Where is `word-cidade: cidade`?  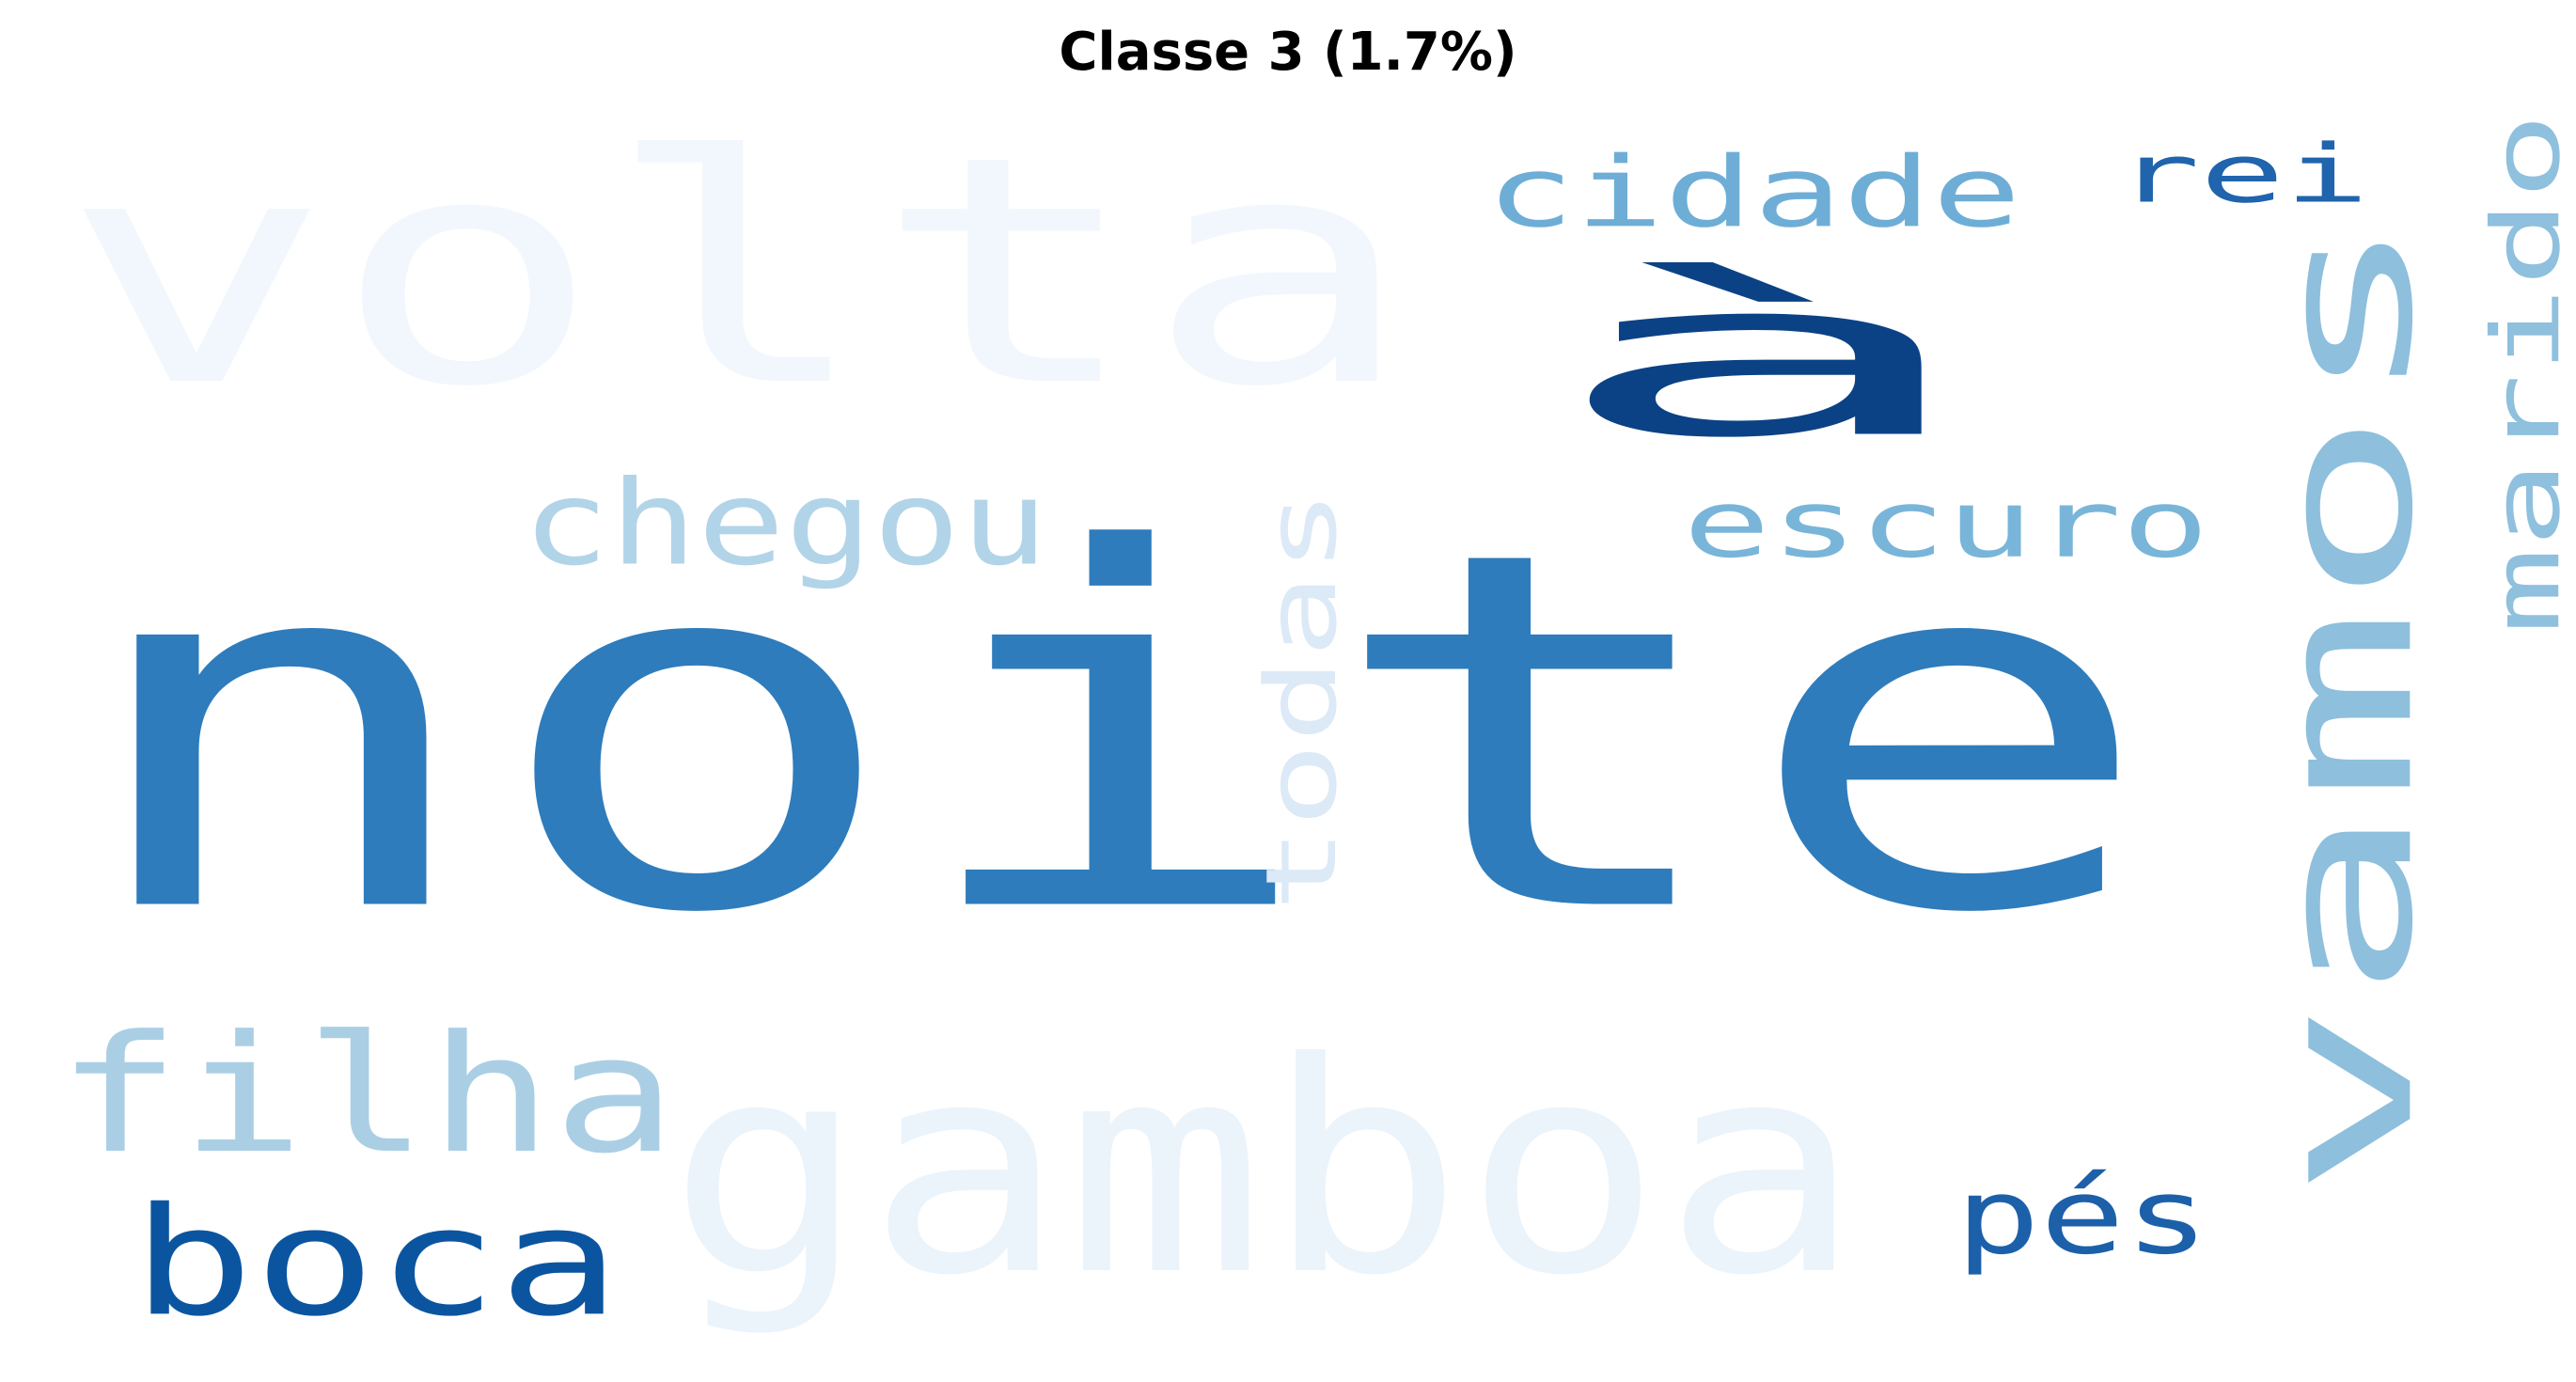
word-cidade: cidade is located at coordinates (1753, 192).